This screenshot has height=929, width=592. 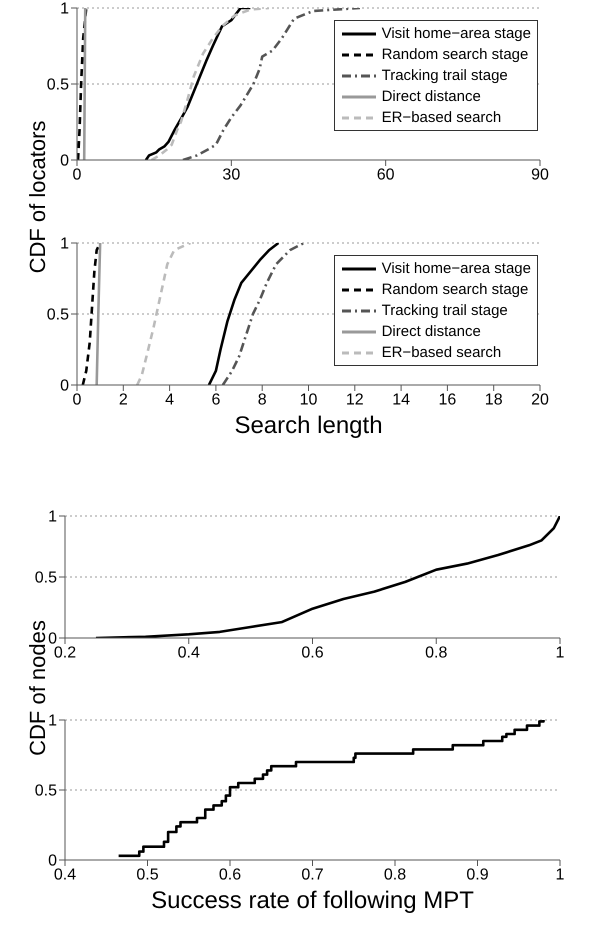 I want to click on x-tick-label: 0.9, so click(x=477, y=875).